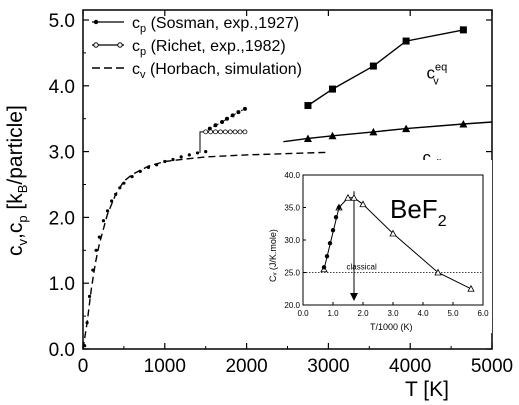  Describe the element at coordinates (216, 46) in the screenshot. I see `legend-text: (Richet, exp.,1982)` at that location.